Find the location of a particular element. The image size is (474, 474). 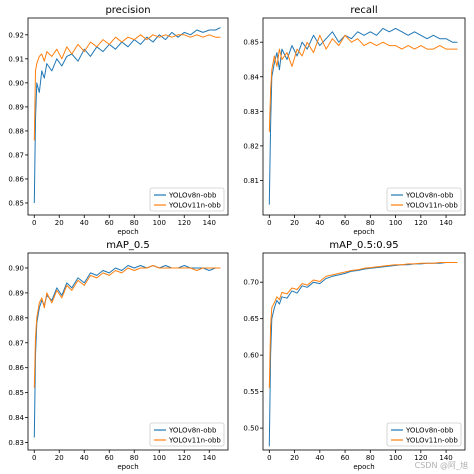

chart-title: mAP_0.5:0.95 is located at coordinates (363, 245).